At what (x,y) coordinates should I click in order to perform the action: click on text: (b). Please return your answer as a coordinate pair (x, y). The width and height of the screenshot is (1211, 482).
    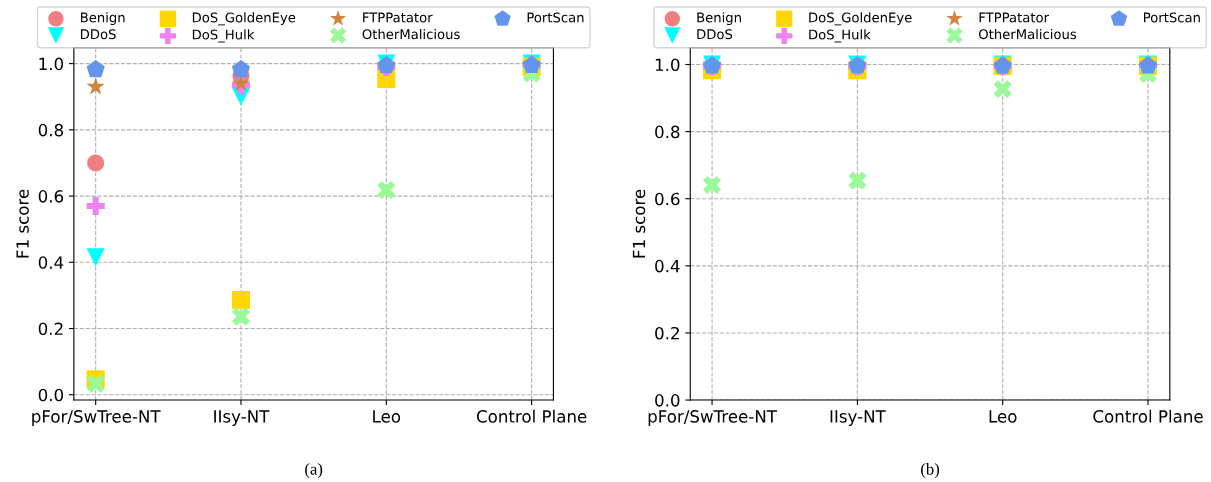
    Looking at the image, I should click on (930, 470).